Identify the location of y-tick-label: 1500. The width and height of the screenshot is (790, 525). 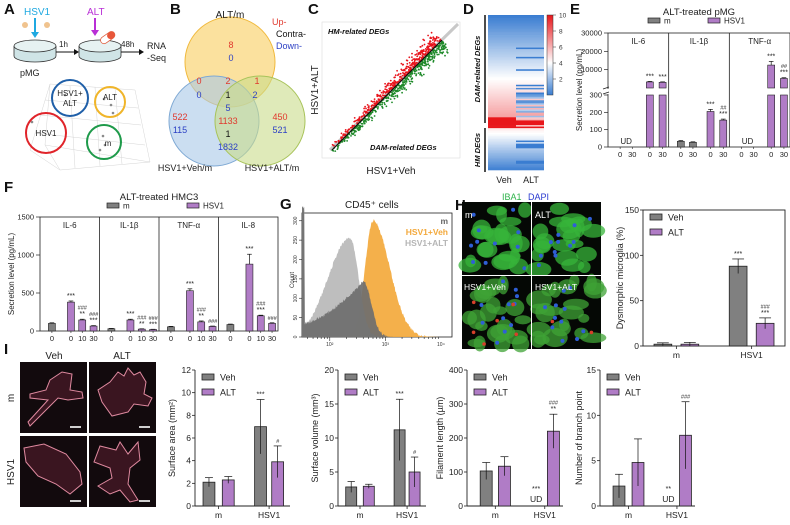
(25, 217).